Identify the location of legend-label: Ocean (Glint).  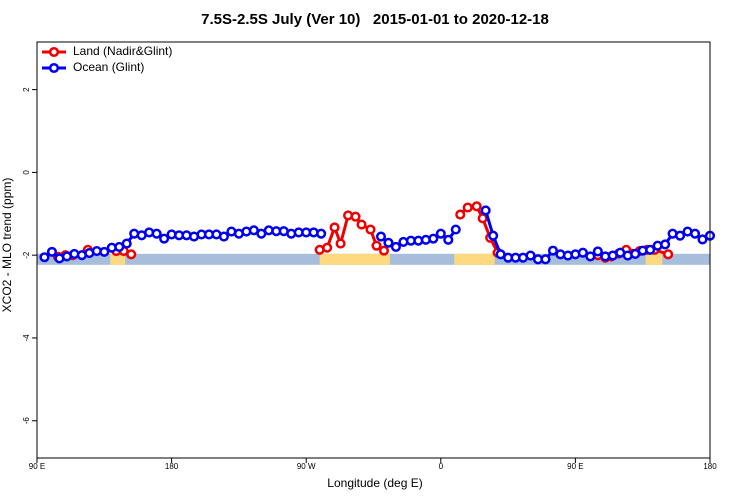
(108, 67).